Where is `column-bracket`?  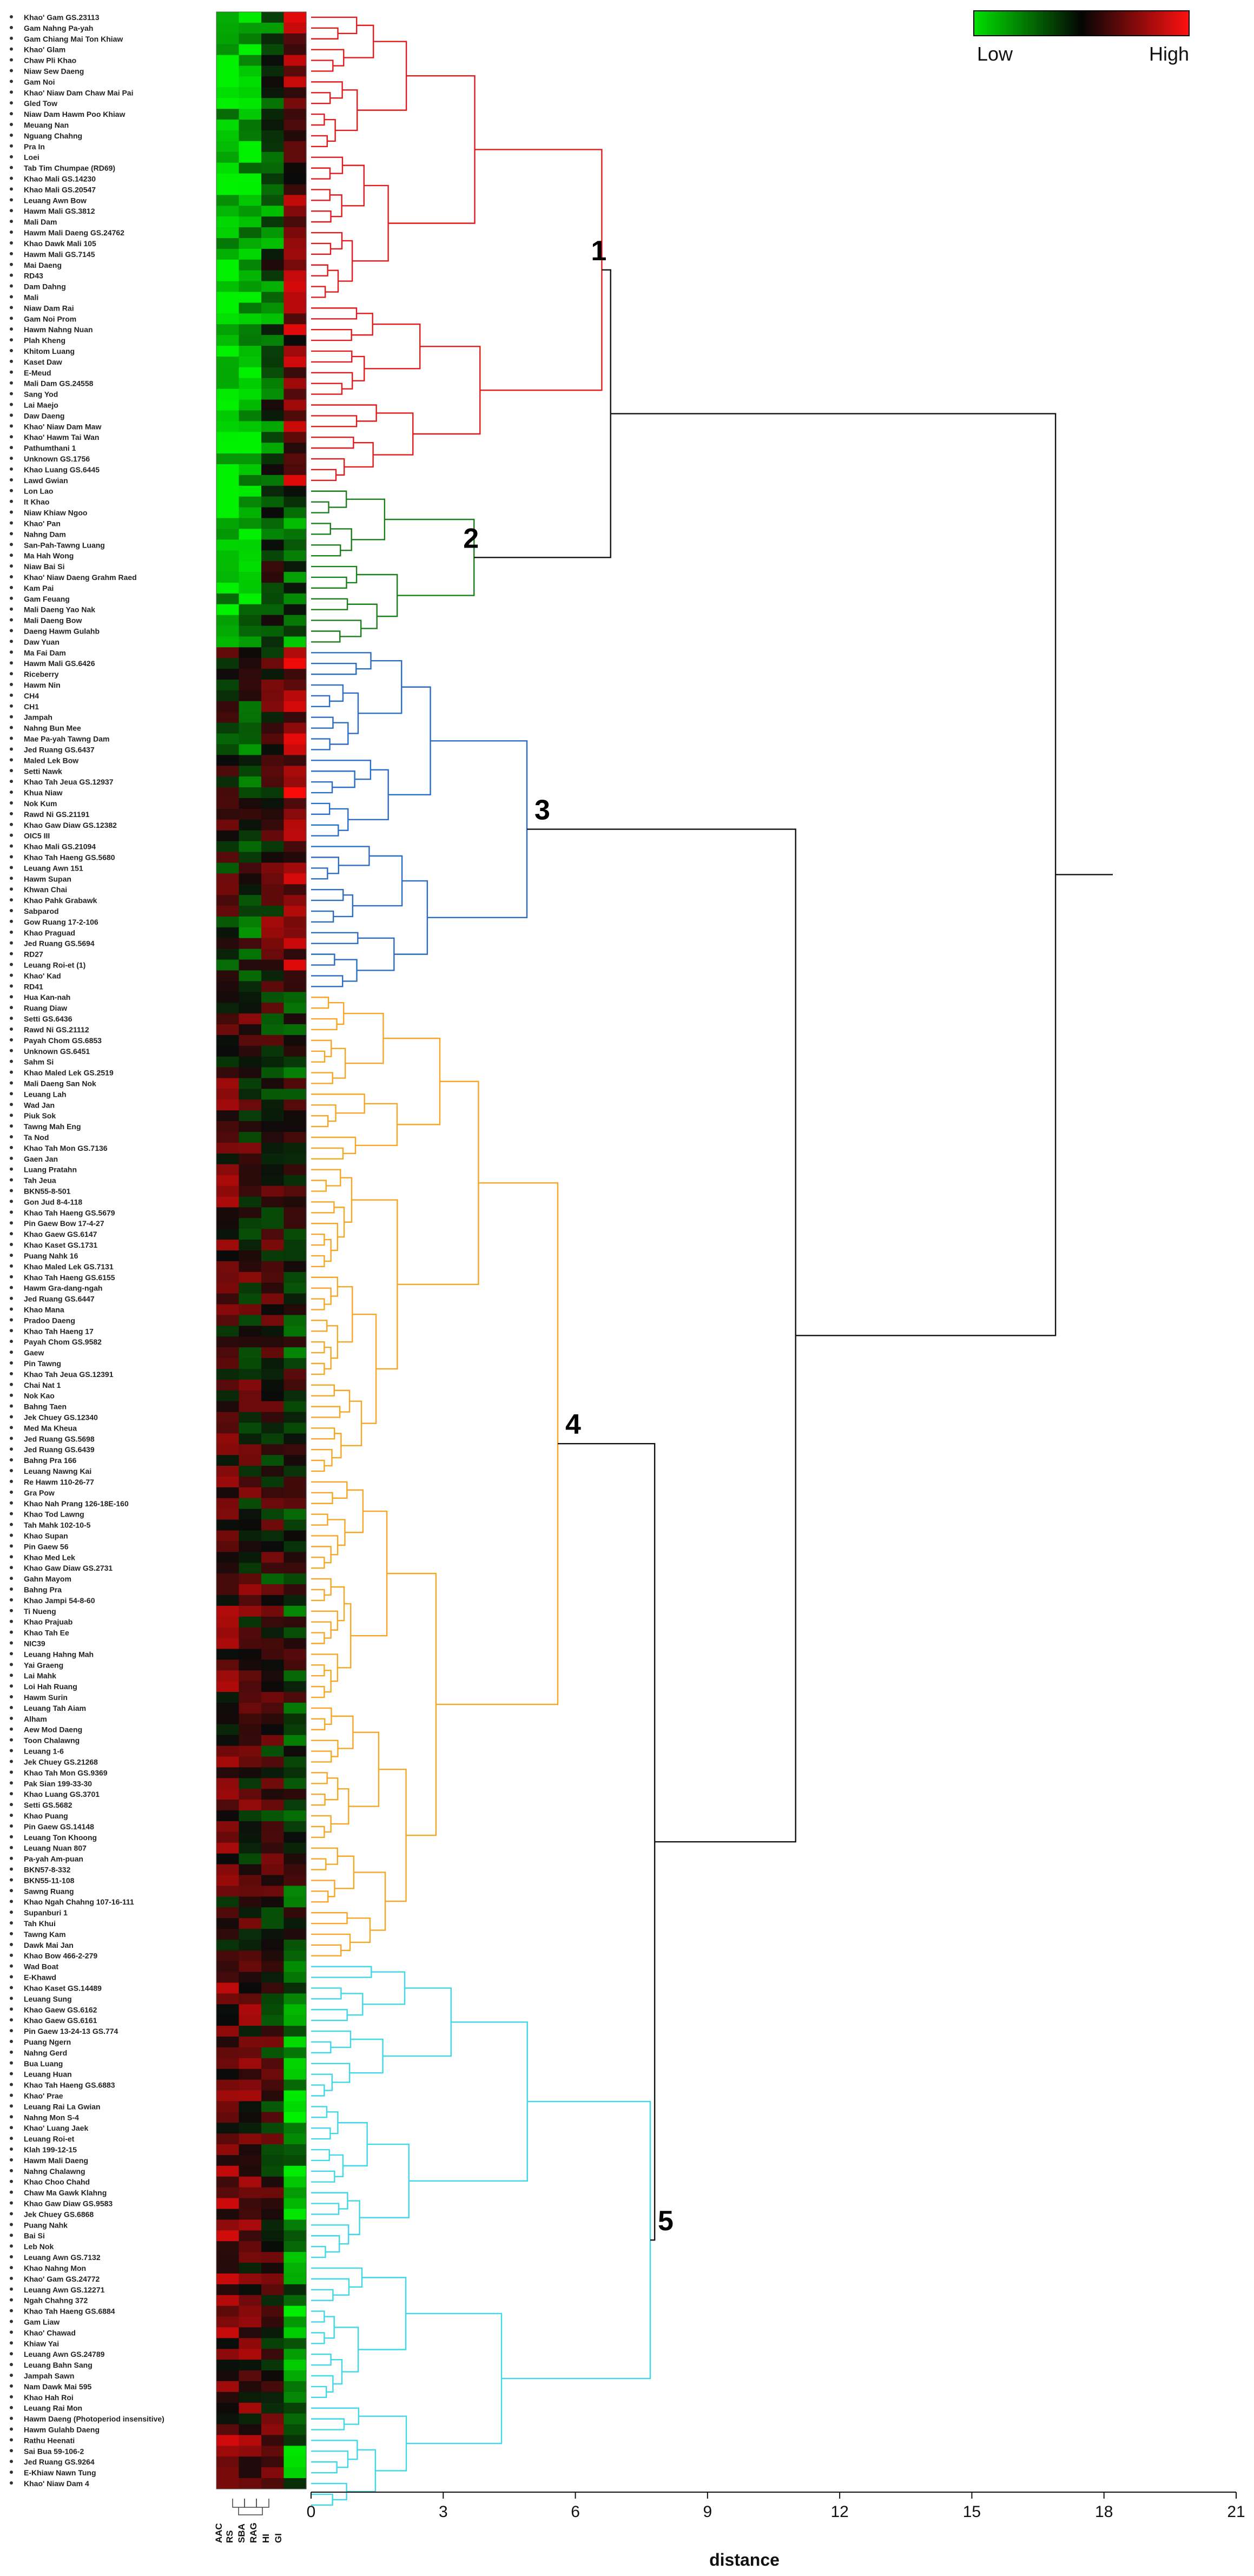 column-bracket is located at coordinates (250, 2511).